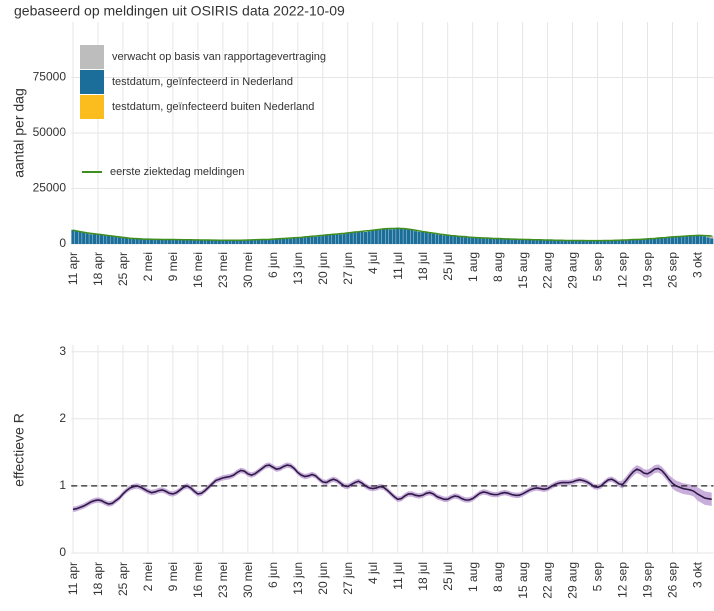  I want to click on x-tick-label: 5 sep, so click(598, 267).